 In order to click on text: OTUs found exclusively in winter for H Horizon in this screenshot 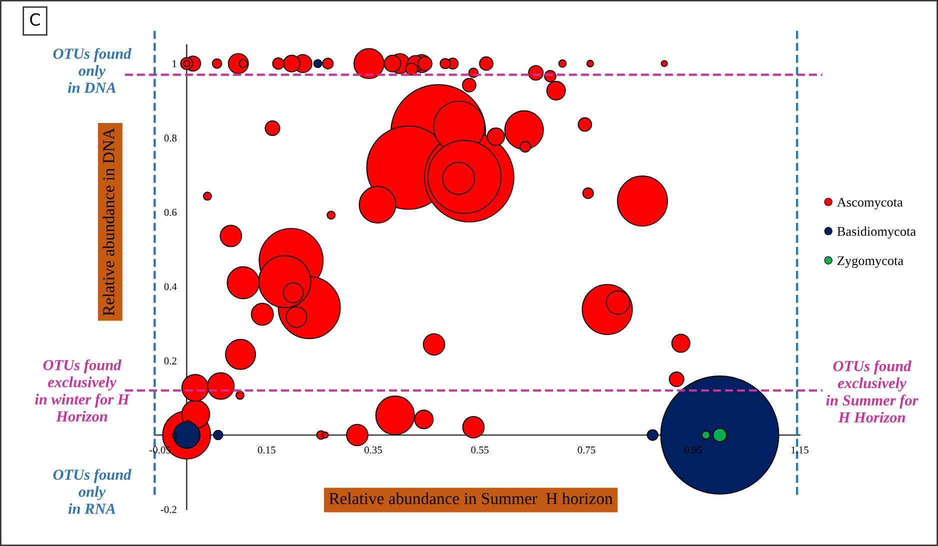, I will do `click(82, 390)`.